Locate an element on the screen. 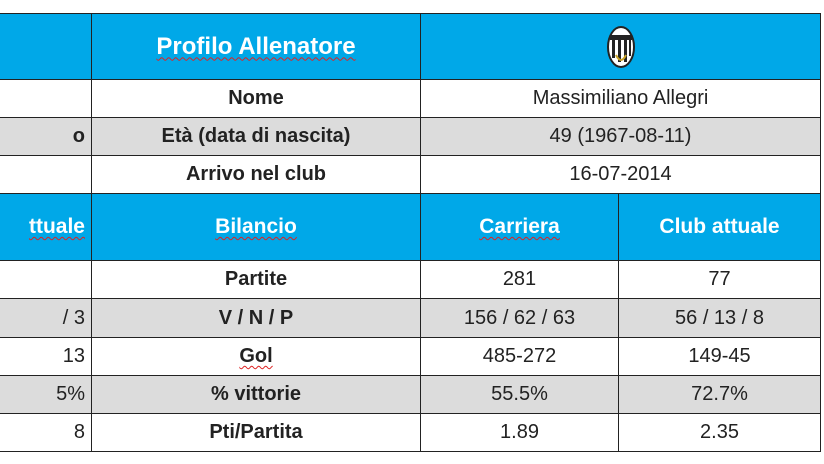 The image size is (824, 464). logo-cell is located at coordinates (620, 46).